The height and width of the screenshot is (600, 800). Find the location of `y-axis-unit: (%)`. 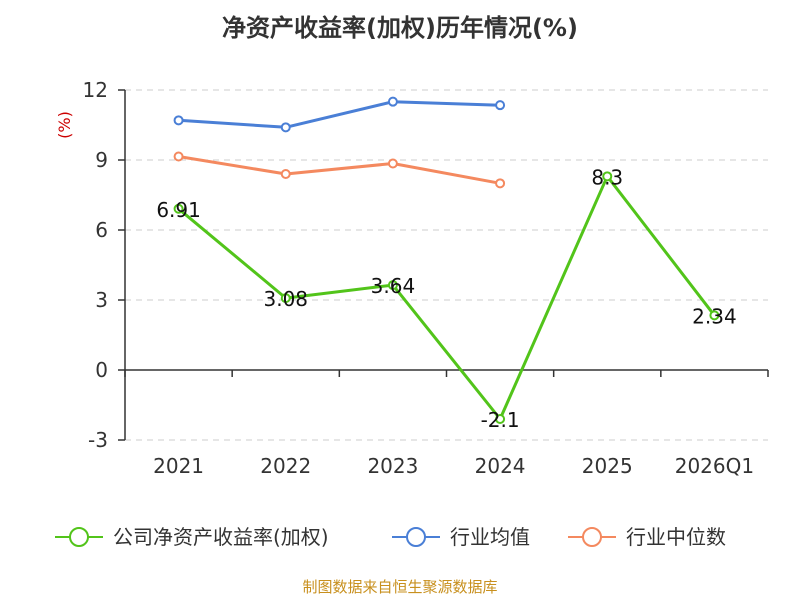

y-axis-unit: (%) is located at coordinates (64, 125).